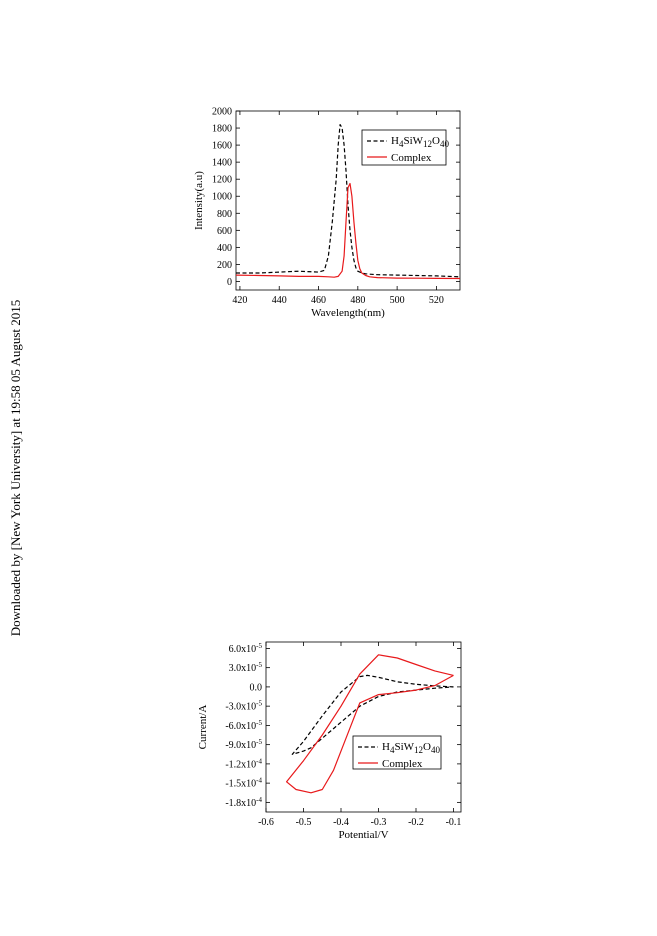 The height and width of the screenshot is (936, 657). Describe the element at coordinates (243, 763) in the screenshot. I see `y-tick-label: -1.2x10⁻⁴` at that location.